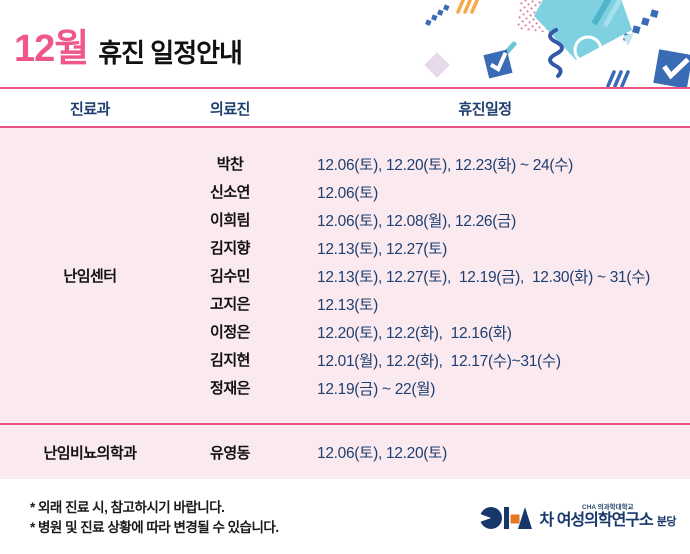 The image size is (690, 554). Describe the element at coordinates (618, 79) in the screenshot. I see `blue-slashes` at that location.